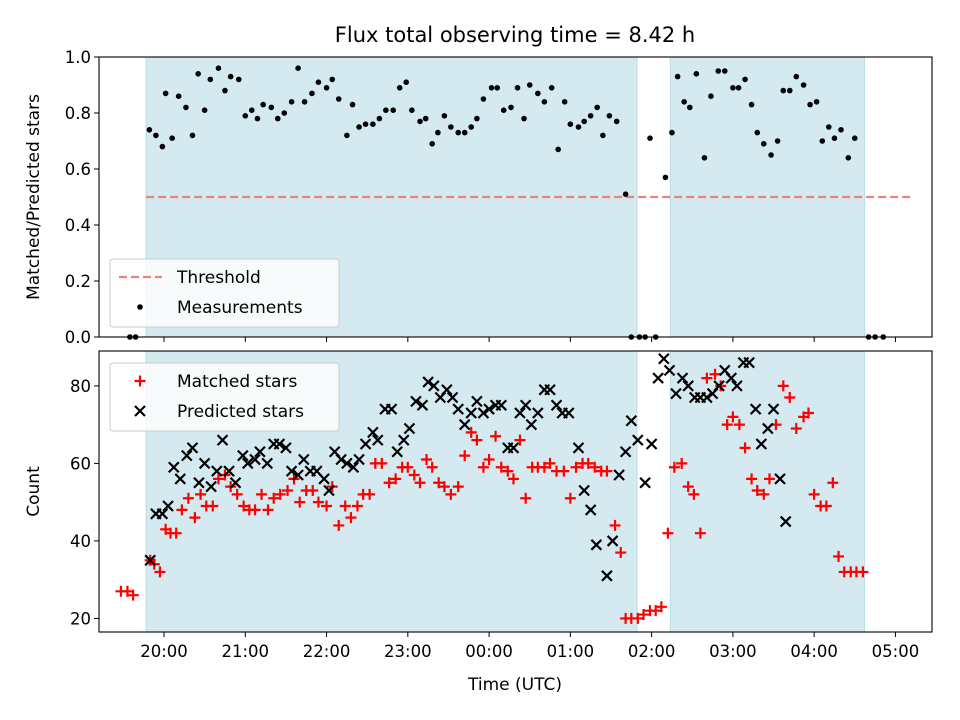 This screenshot has height=720, width=960. What do you see at coordinates (814, 651) in the screenshot?
I see `x-tick-label: 04:00` at bounding box center [814, 651].